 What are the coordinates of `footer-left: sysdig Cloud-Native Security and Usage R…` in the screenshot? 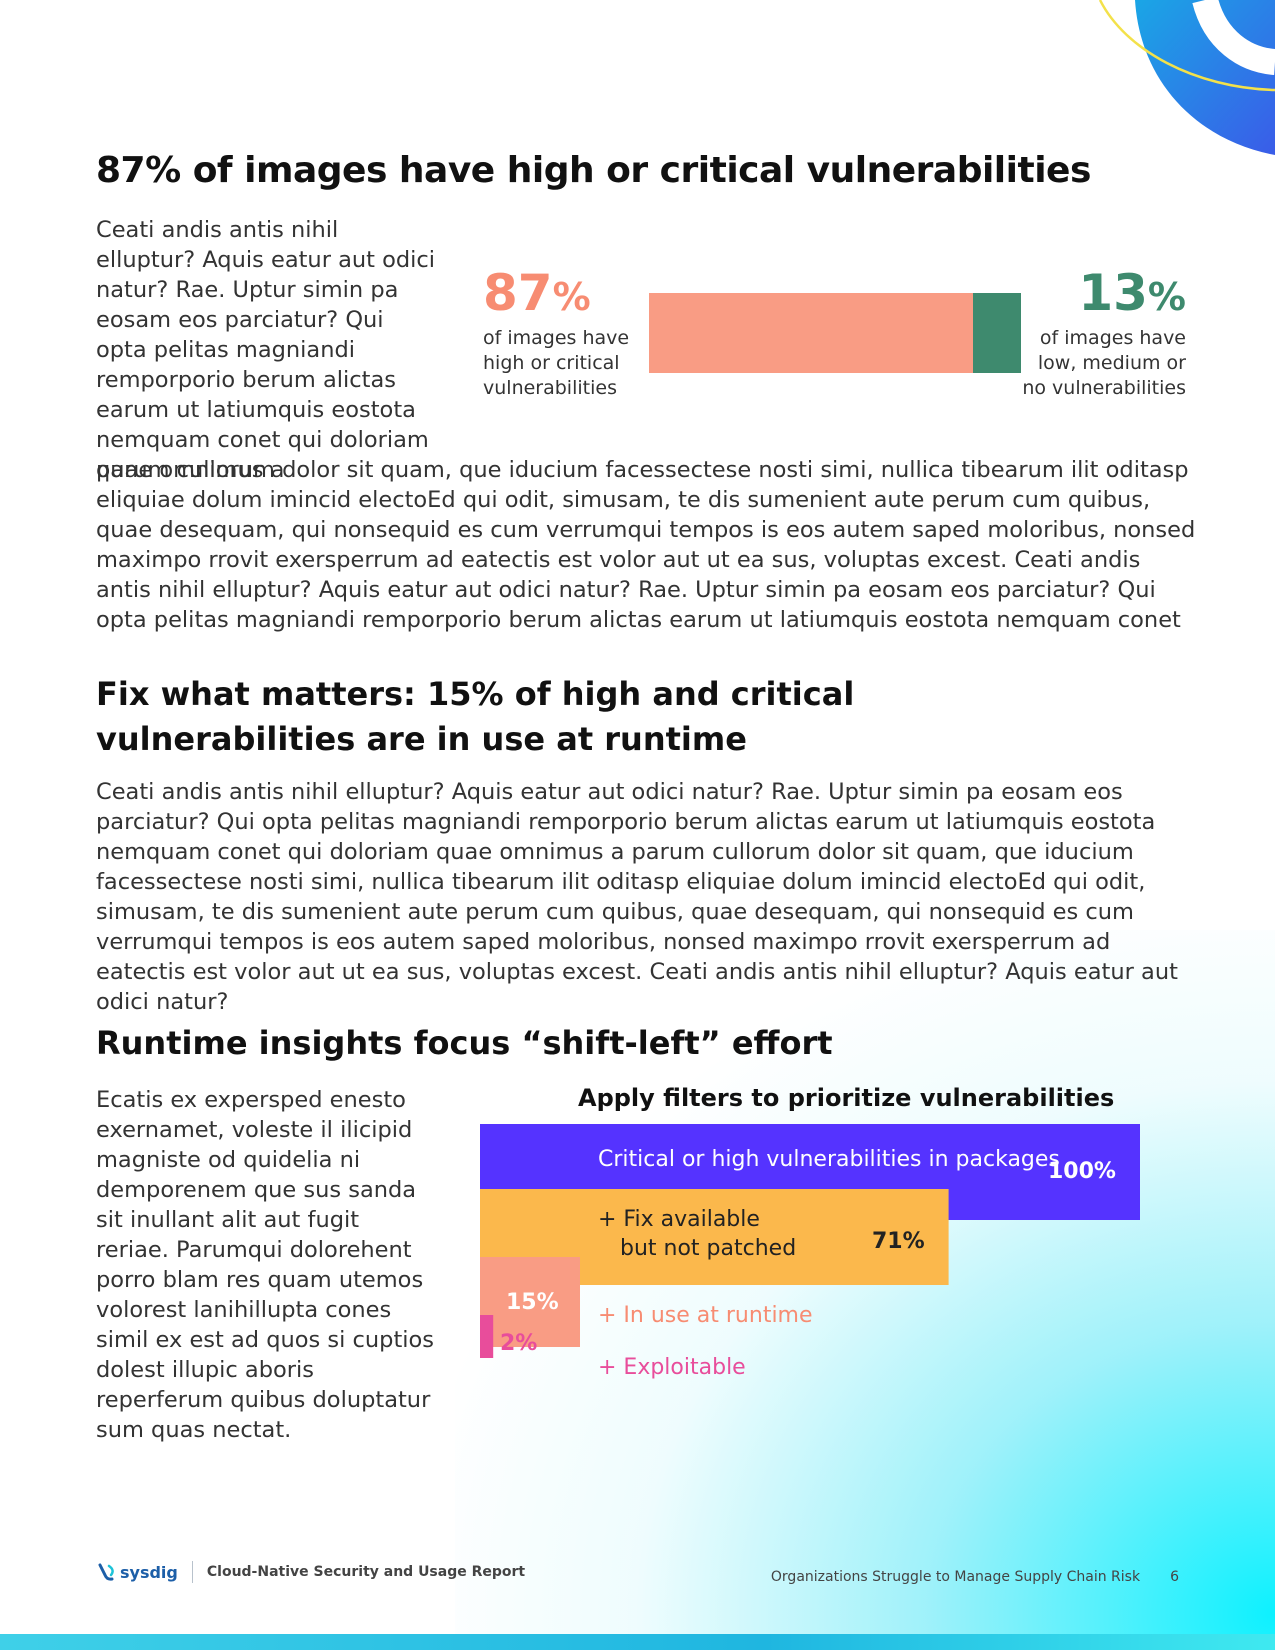 It's located at (310, 1572).